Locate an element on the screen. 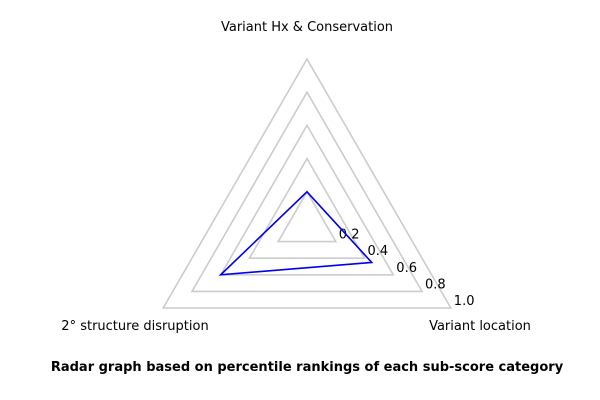  axis-label-0: Variant Hx & Conservation is located at coordinates (307, 27).